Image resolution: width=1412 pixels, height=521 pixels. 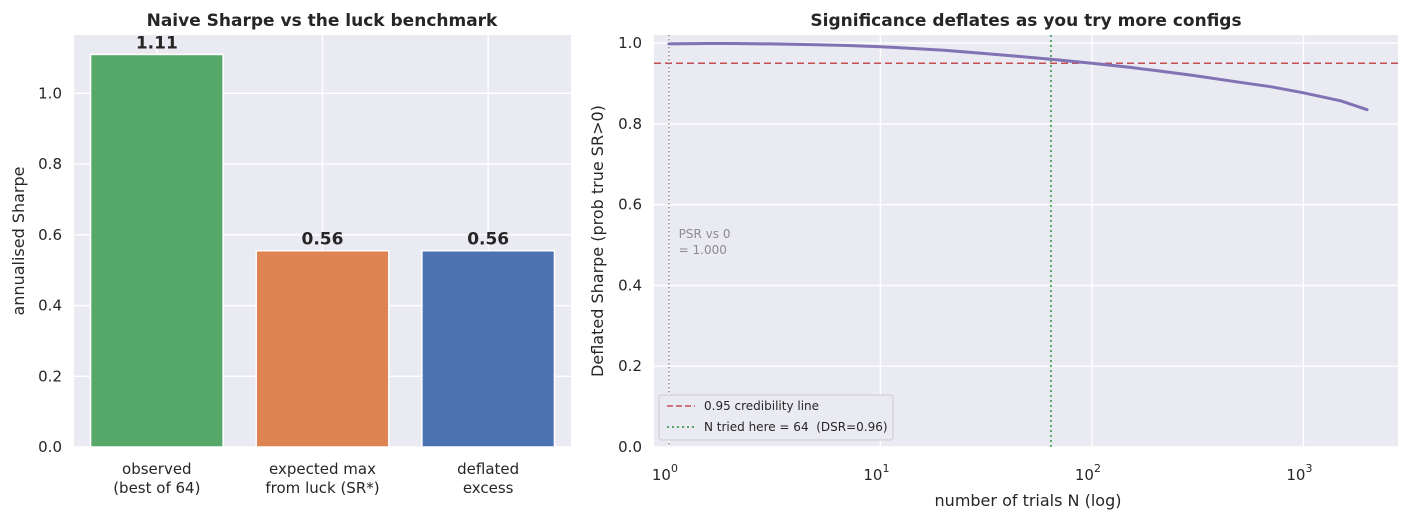 What do you see at coordinates (630, 366) in the screenshot?
I see `right-y-tick-label: 0.2` at bounding box center [630, 366].